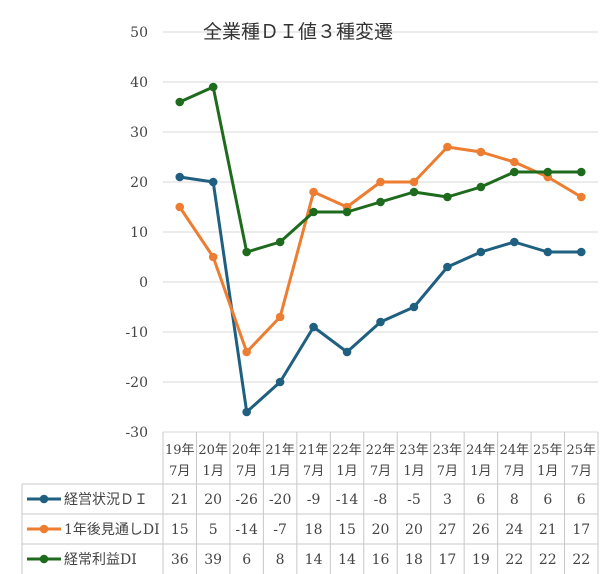 This screenshot has width=600, height=574. What do you see at coordinates (448, 560) in the screenshot?
I see `table-value: 17` at bounding box center [448, 560].